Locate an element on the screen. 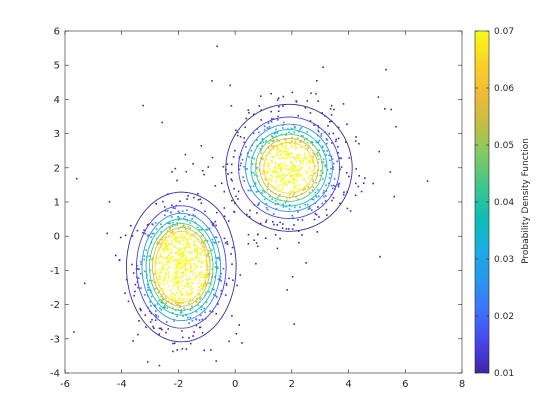 The height and width of the screenshot is (420, 560). colorbar-tick-label: 0.03 is located at coordinates (504, 260).